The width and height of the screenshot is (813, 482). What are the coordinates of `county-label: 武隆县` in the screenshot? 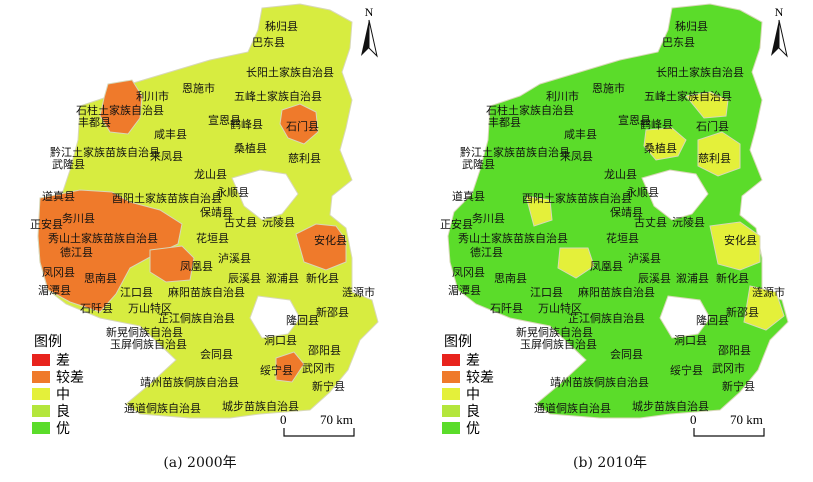 It's located at (68, 164).